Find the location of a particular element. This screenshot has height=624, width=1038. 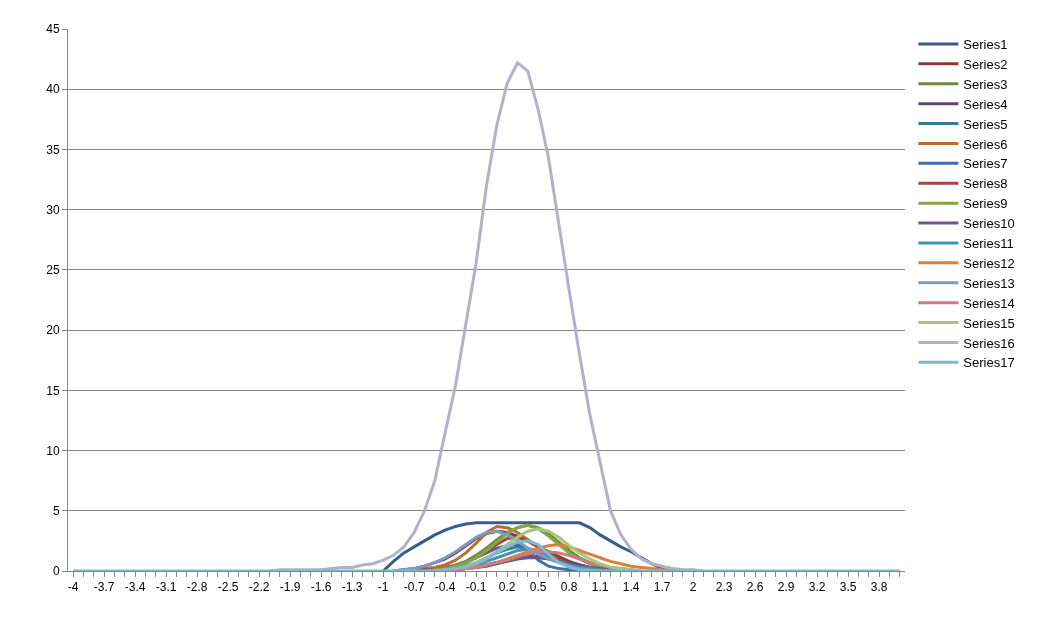

y-tick-label: 45 is located at coordinates (53, 29).